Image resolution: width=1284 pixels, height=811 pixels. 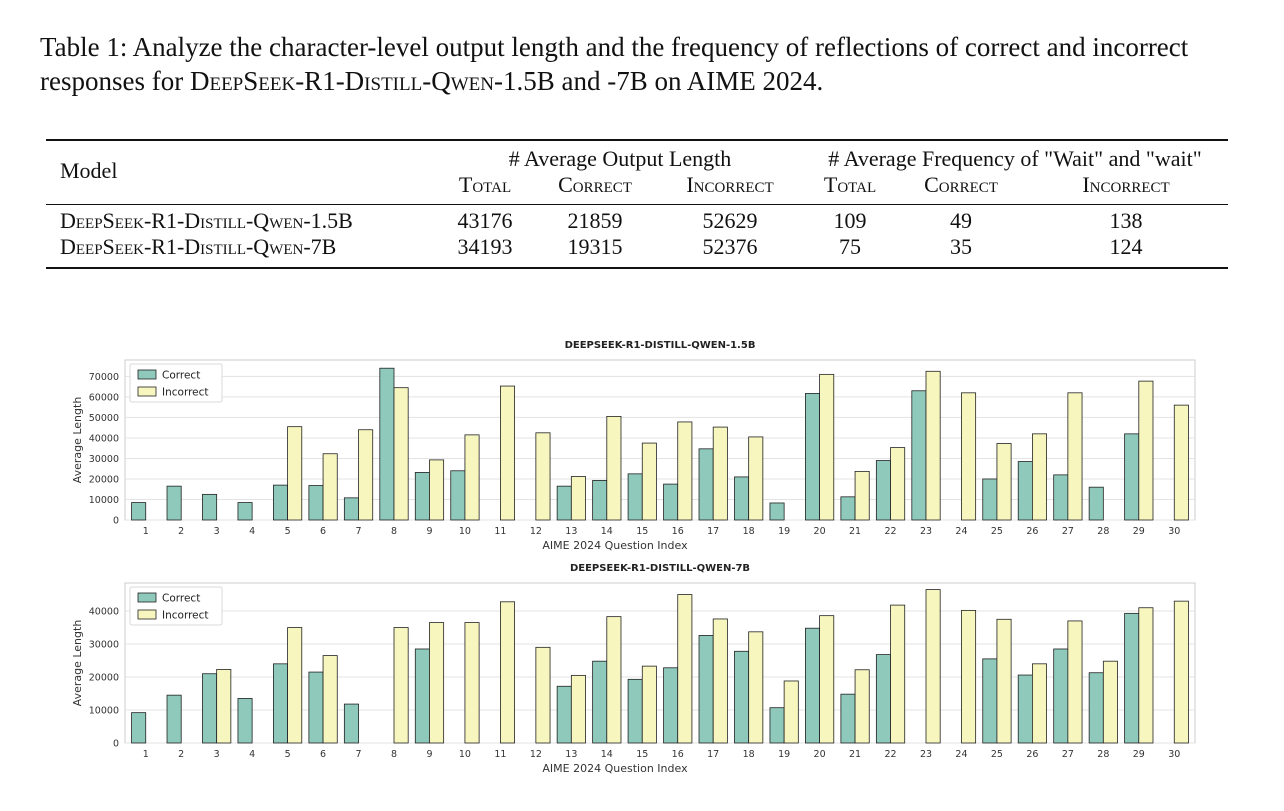 What do you see at coordinates (217, 754) in the screenshot?
I see `x-tick-label: 3` at bounding box center [217, 754].